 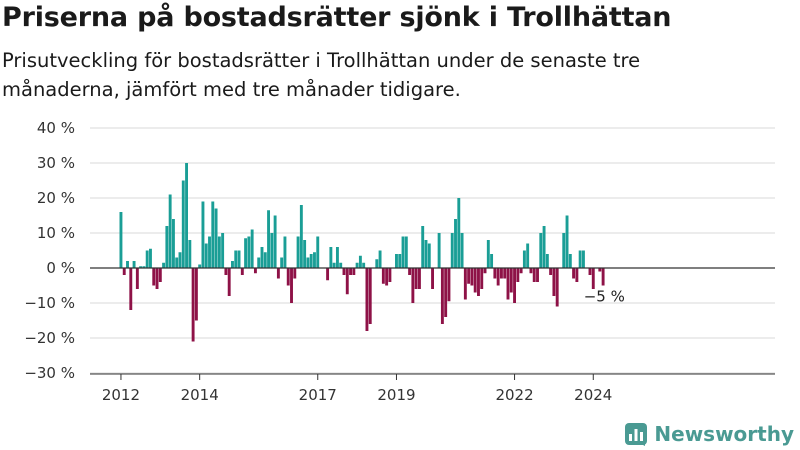 What do you see at coordinates (724, 434) in the screenshot?
I see `brand-name: Newsworthy` at bounding box center [724, 434].